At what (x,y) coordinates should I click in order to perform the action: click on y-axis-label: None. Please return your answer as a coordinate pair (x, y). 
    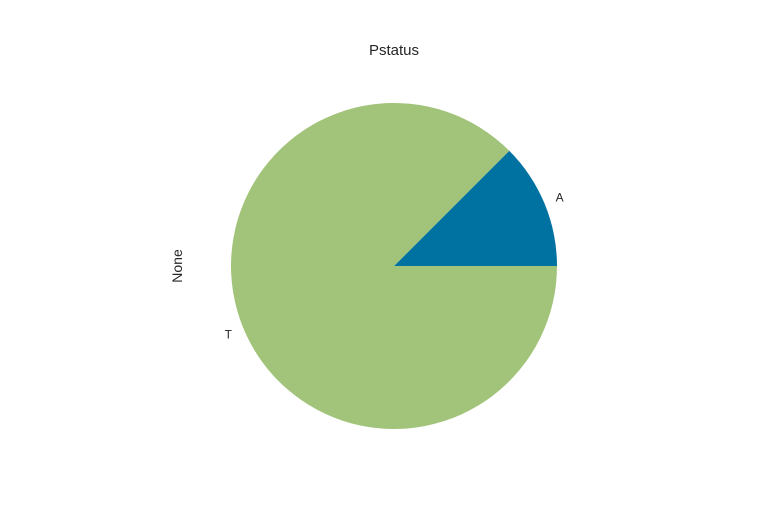
    Looking at the image, I should click on (177, 266).